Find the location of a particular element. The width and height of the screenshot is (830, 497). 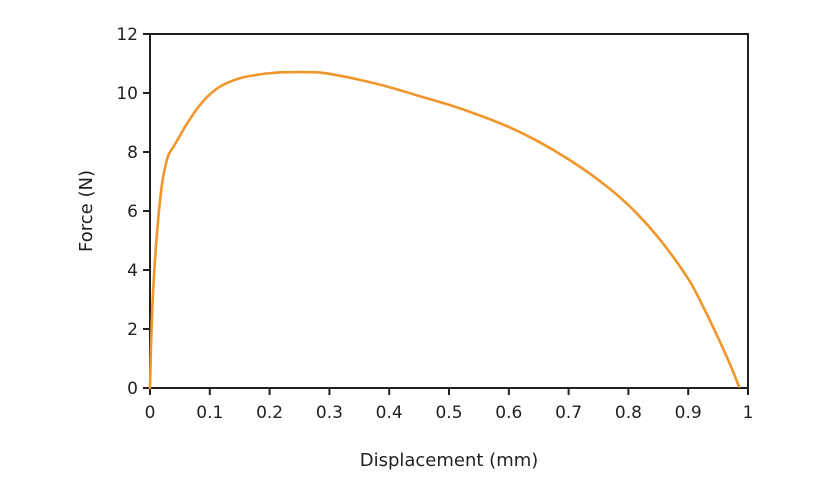

y-tick-label: 10 is located at coordinates (127, 94).